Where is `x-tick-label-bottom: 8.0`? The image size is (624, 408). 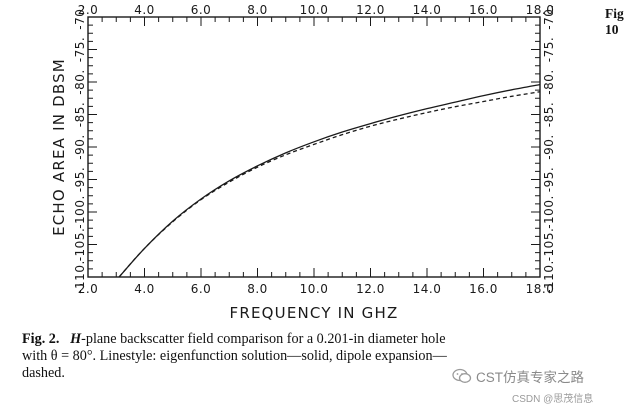
x-tick-label-bottom: 8.0 is located at coordinates (257, 289).